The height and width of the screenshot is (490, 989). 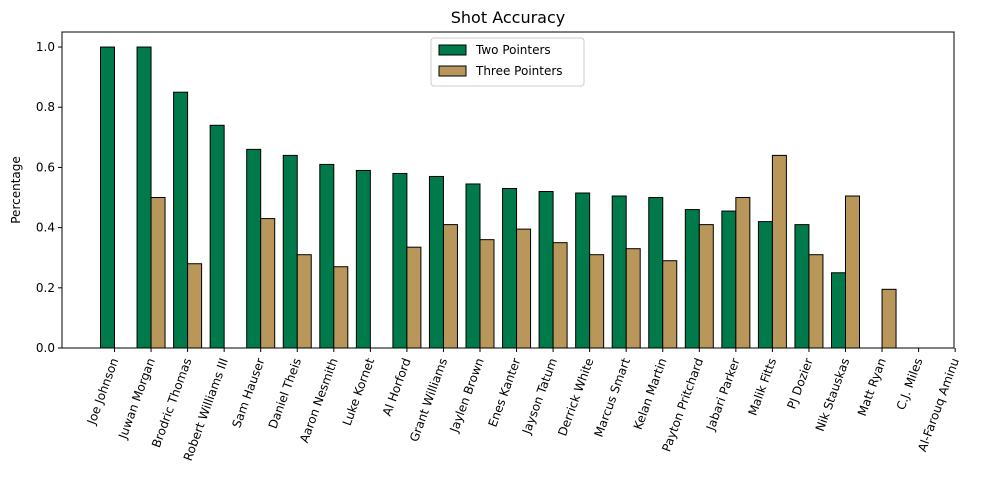 What do you see at coordinates (102, 391) in the screenshot?
I see `x-tick-label: Joe Johnson` at bounding box center [102, 391].